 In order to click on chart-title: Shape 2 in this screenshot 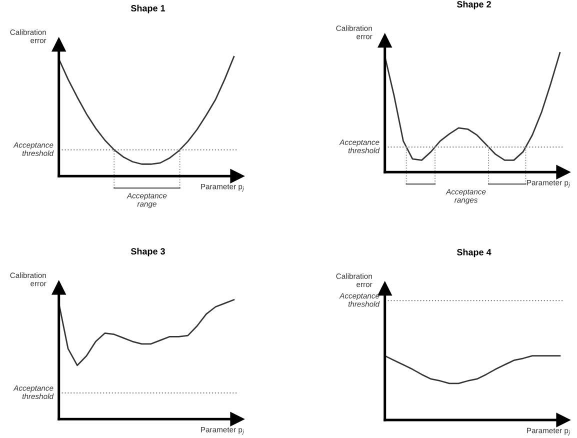, I will do `click(473, 5)`.